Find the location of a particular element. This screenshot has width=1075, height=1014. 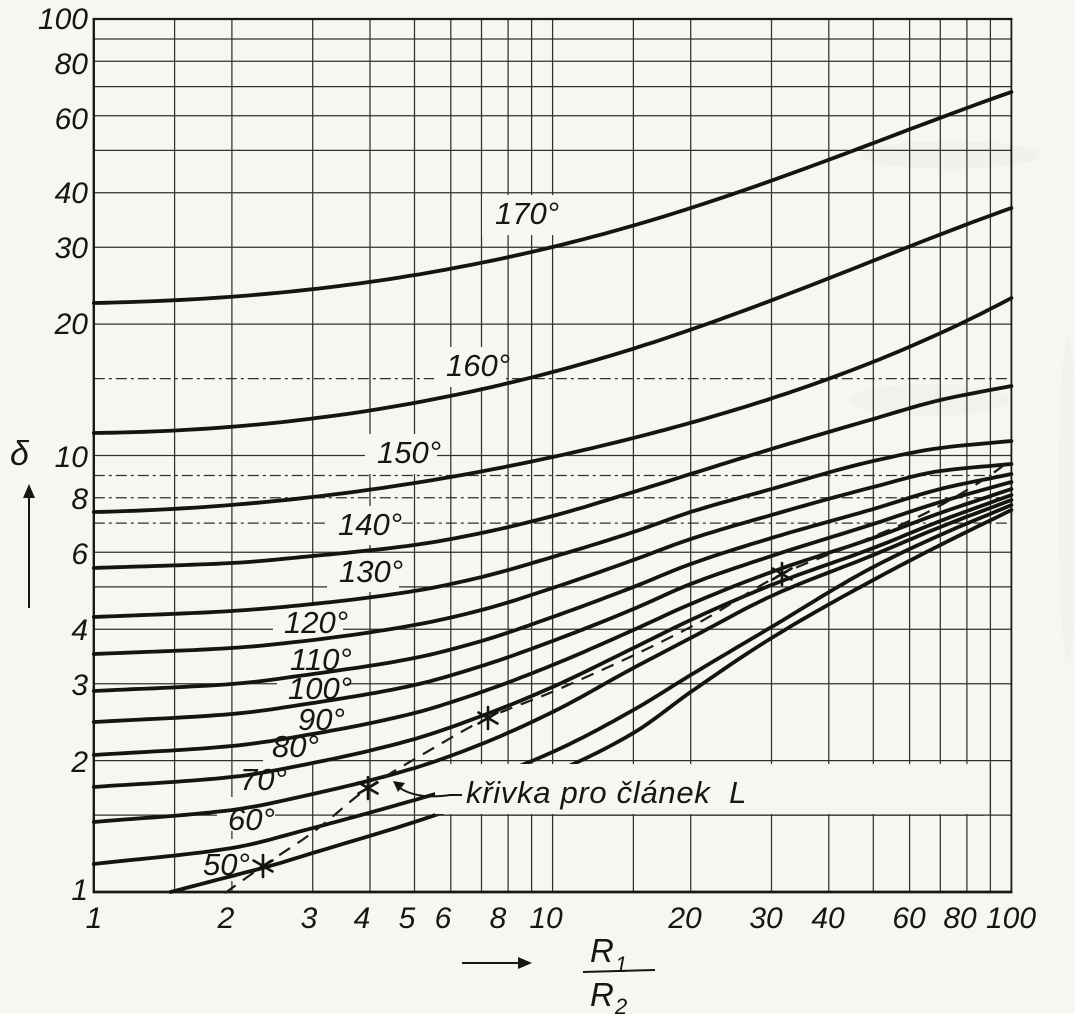

svg-text: 90° is located at coordinates (321, 719).